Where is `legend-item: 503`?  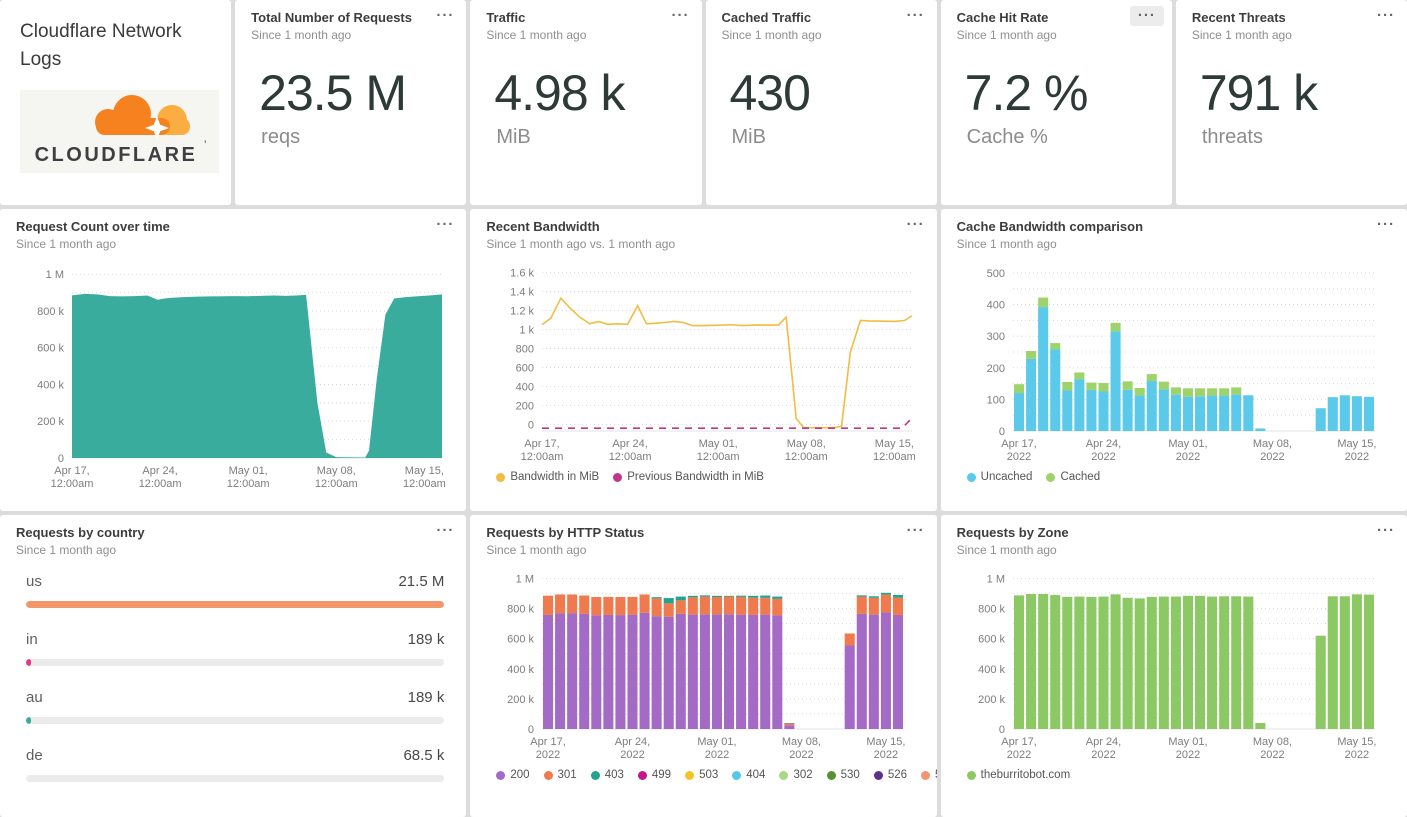
legend-item: 503 is located at coordinates (701, 775).